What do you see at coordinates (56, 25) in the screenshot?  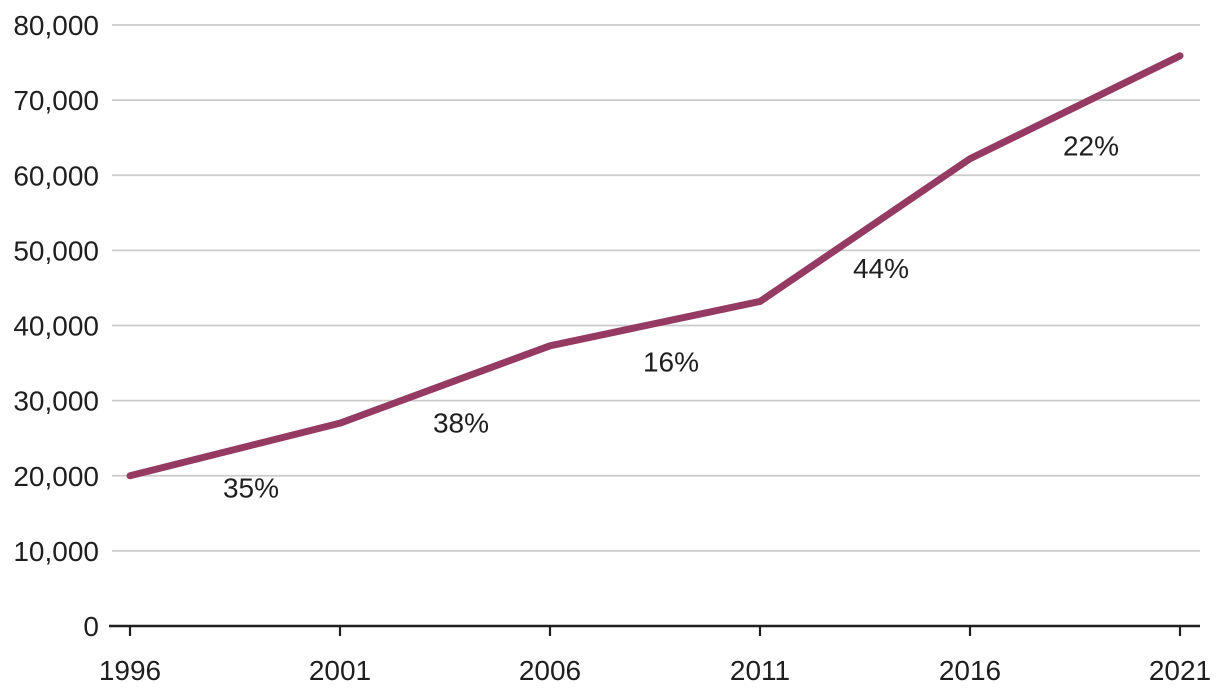 I see `y-axis-tick-label: 80,000` at bounding box center [56, 25].